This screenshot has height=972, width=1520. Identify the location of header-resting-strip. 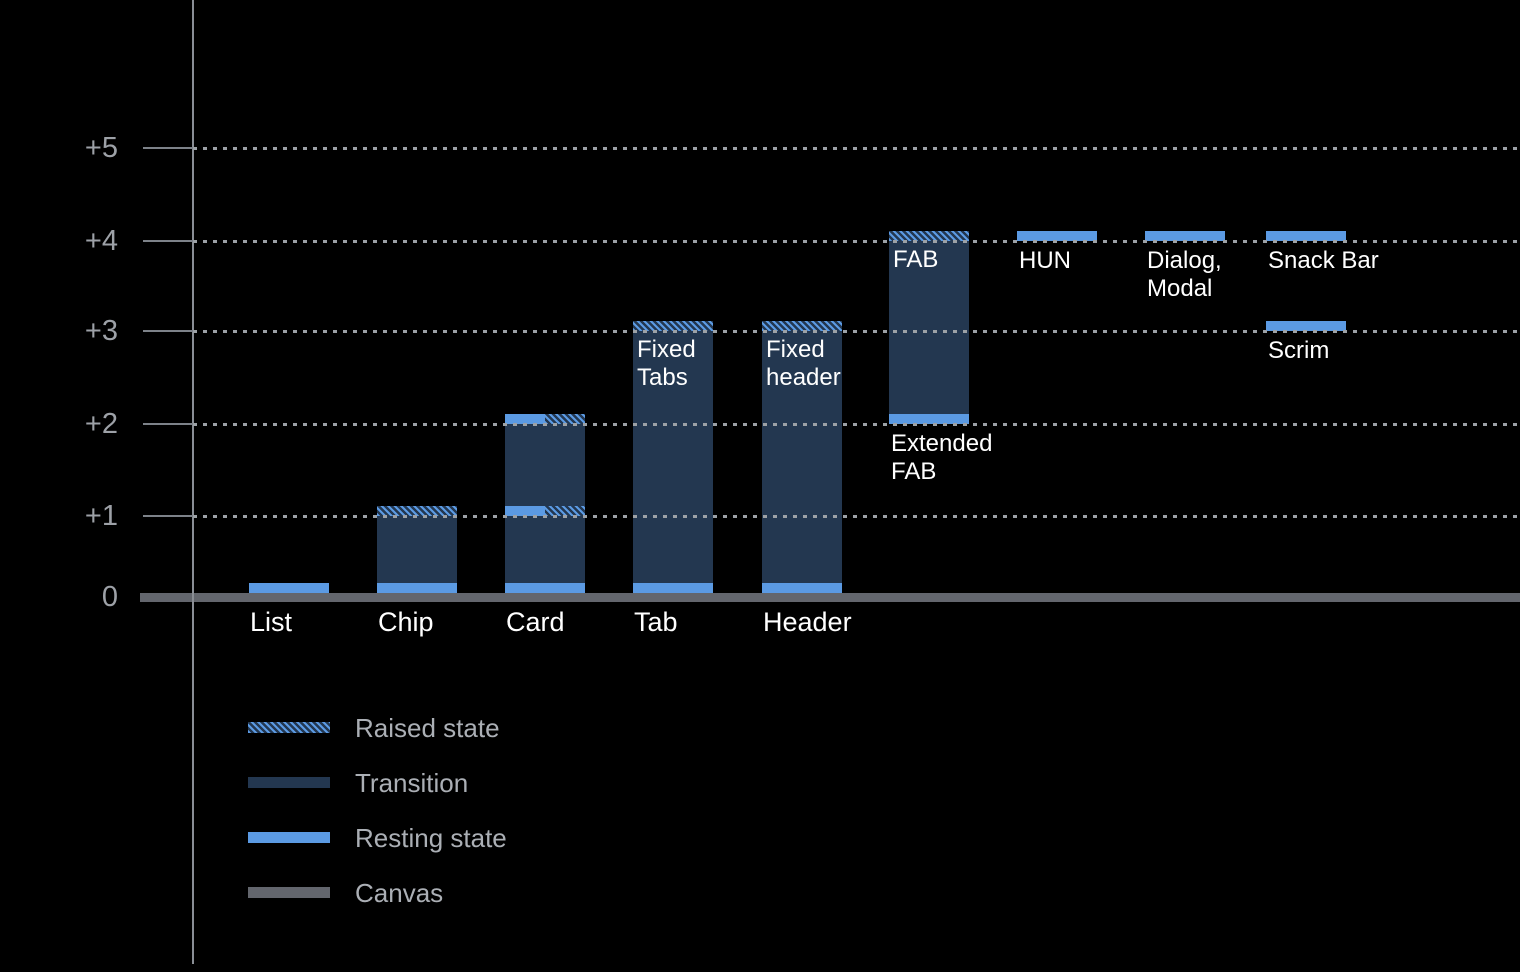
(802, 588).